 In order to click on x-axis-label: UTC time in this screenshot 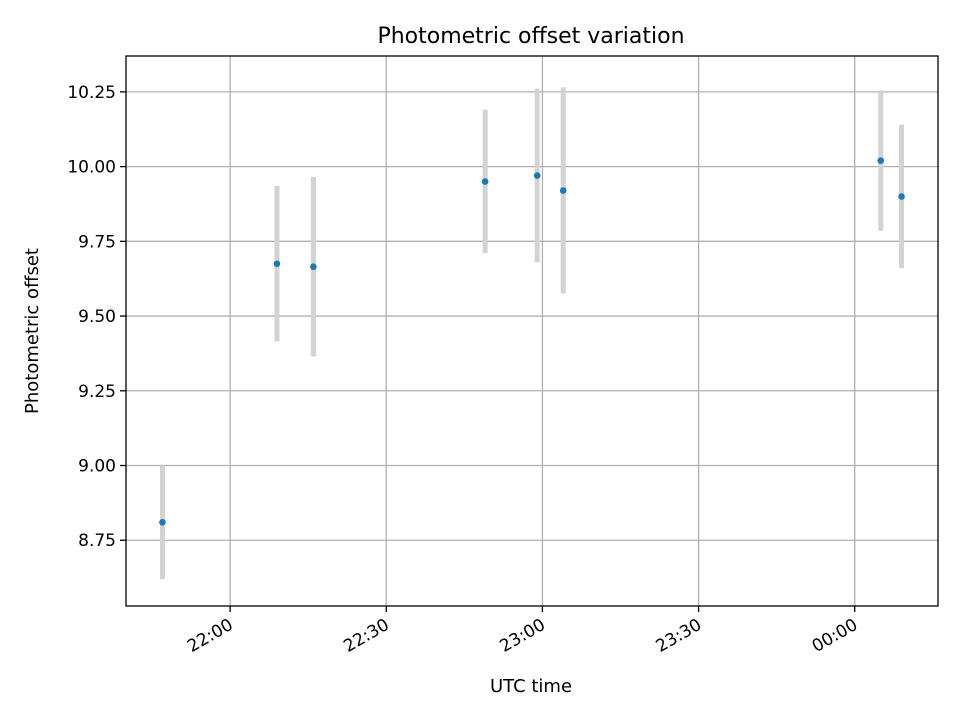, I will do `click(531, 686)`.